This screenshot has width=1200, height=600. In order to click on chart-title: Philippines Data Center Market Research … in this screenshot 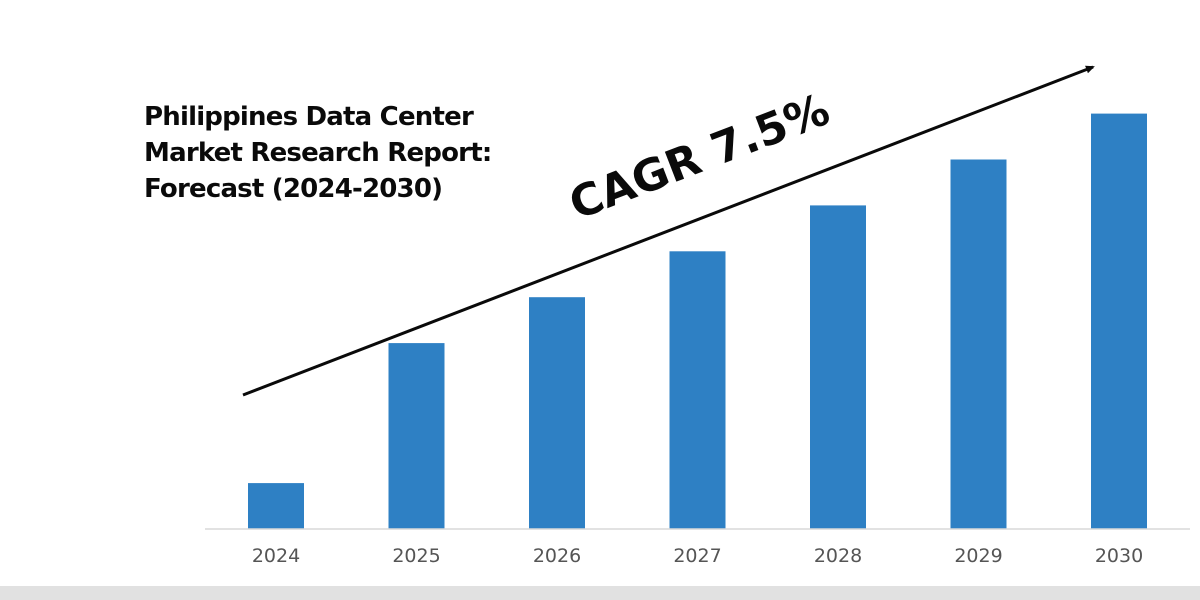, I will do `click(354, 153)`.